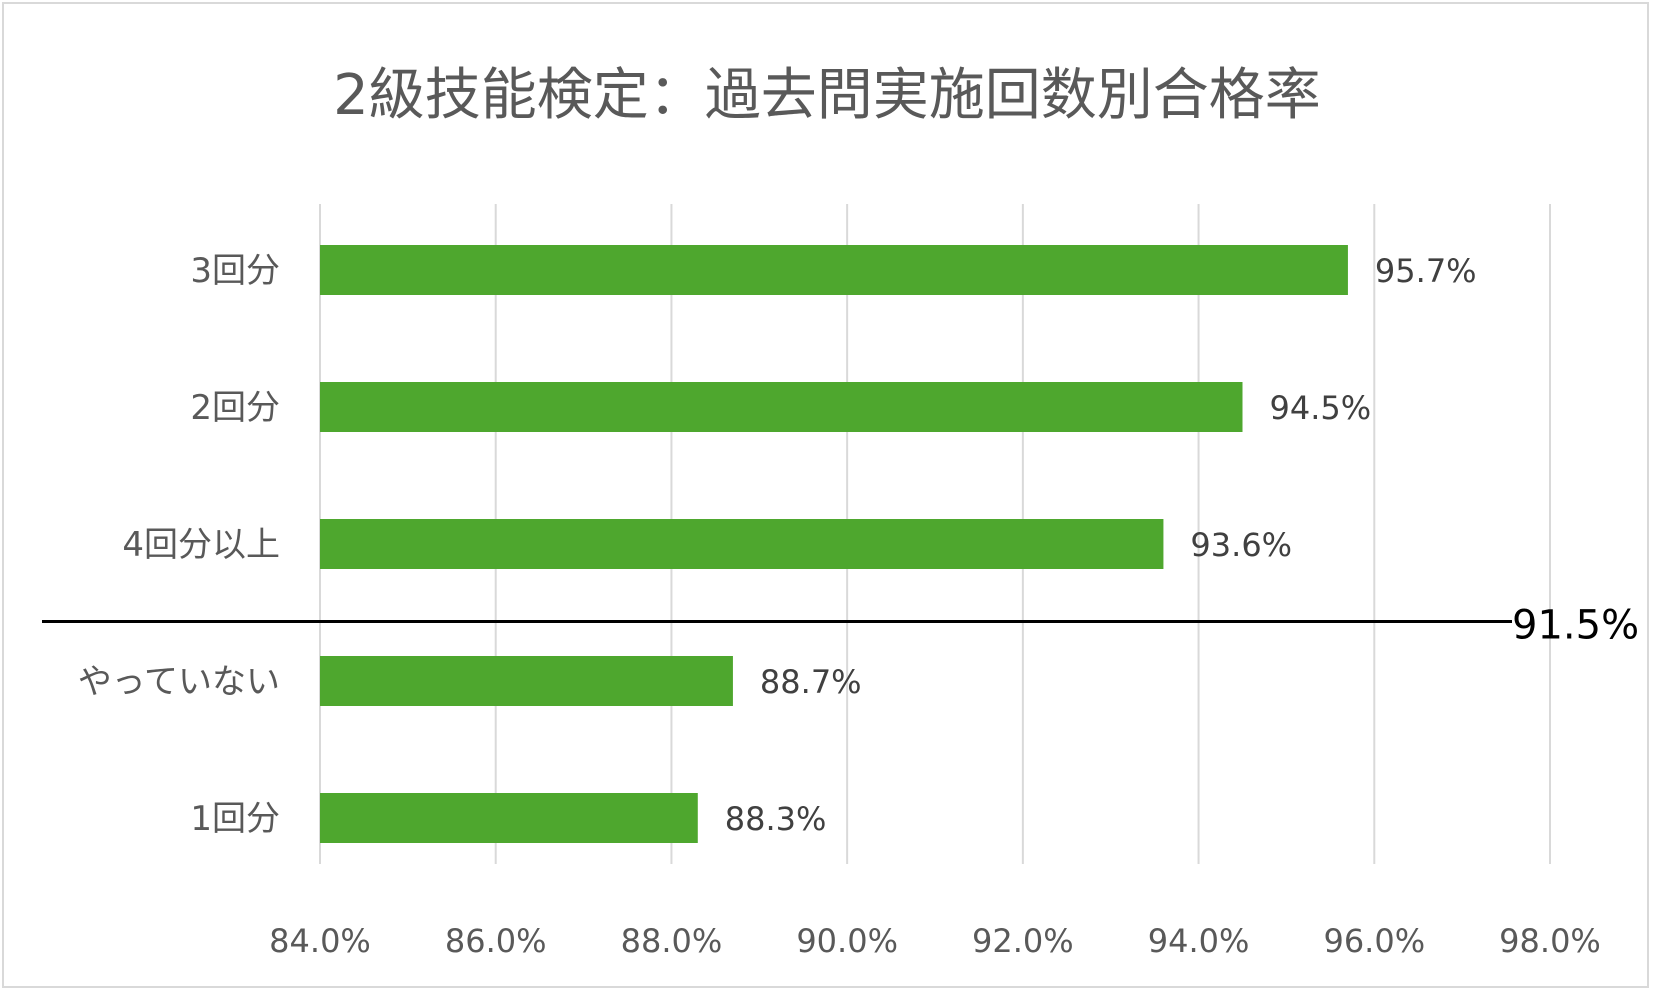  I want to click on x-axis-tick-labels: 84.0% 86.0% 88.0% 90.0% 92.0% 94.0% 96.0% 98.0%, so click(935, 941).